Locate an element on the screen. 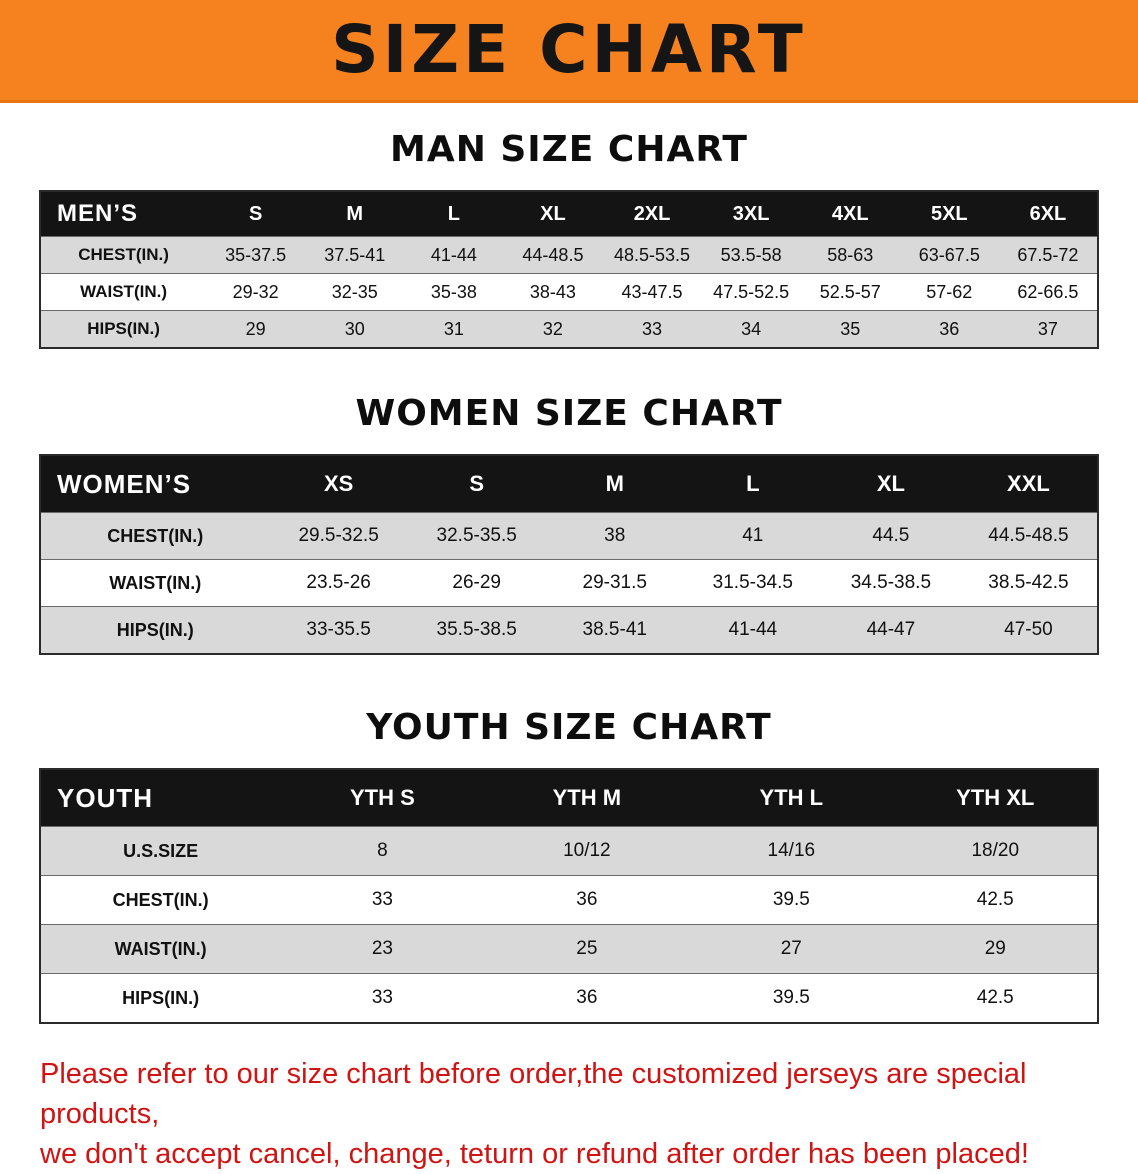 The width and height of the screenshot is (1138, 1174). size-value-cell: 63-67.5 is located at coordinates (949, 255).